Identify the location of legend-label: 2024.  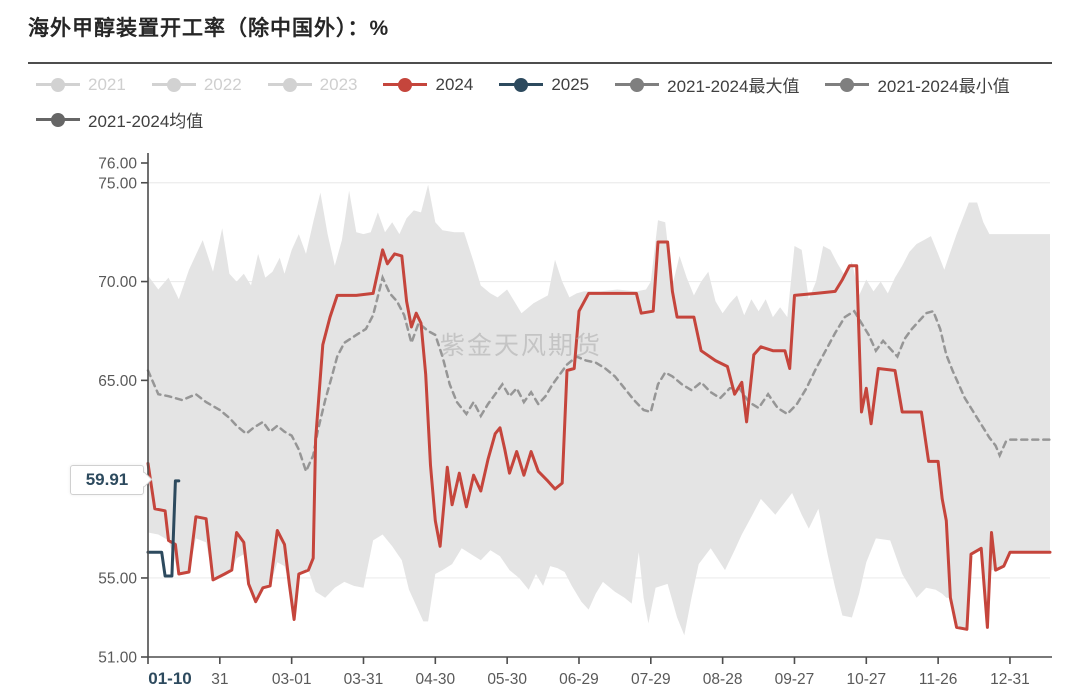
(454, 84).